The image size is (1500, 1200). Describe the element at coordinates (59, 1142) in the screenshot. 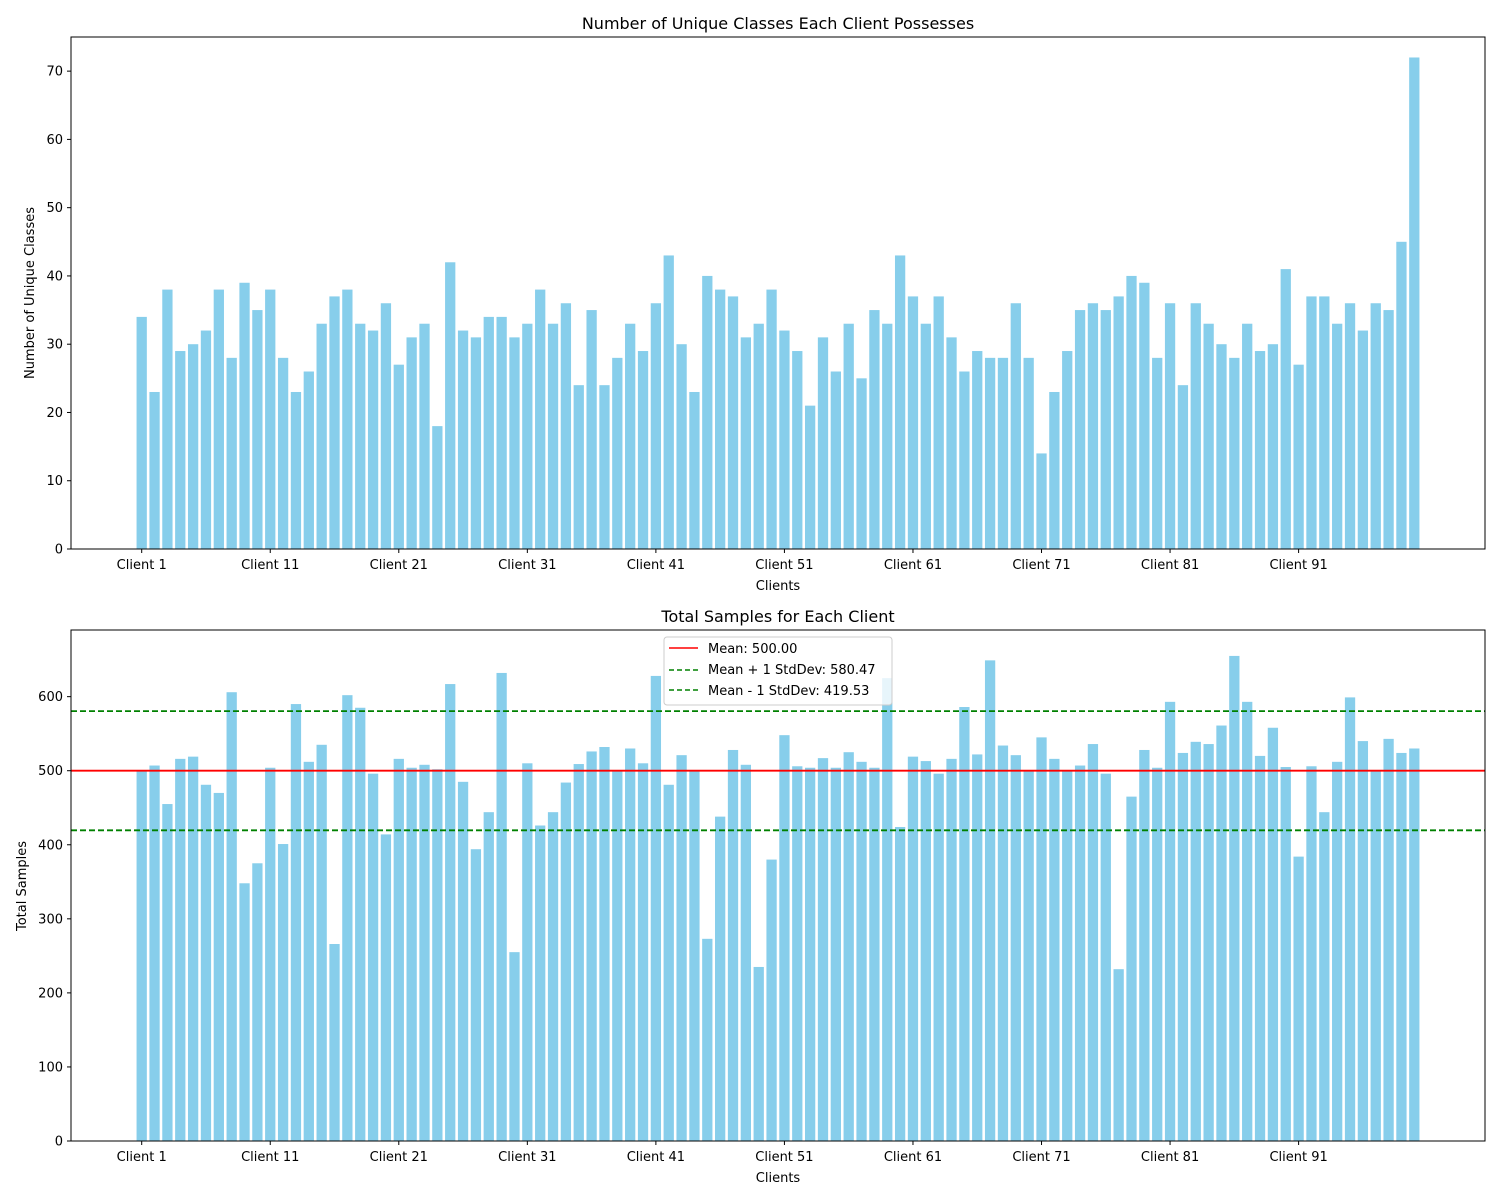

I see `ytick-label: 0` at that location.